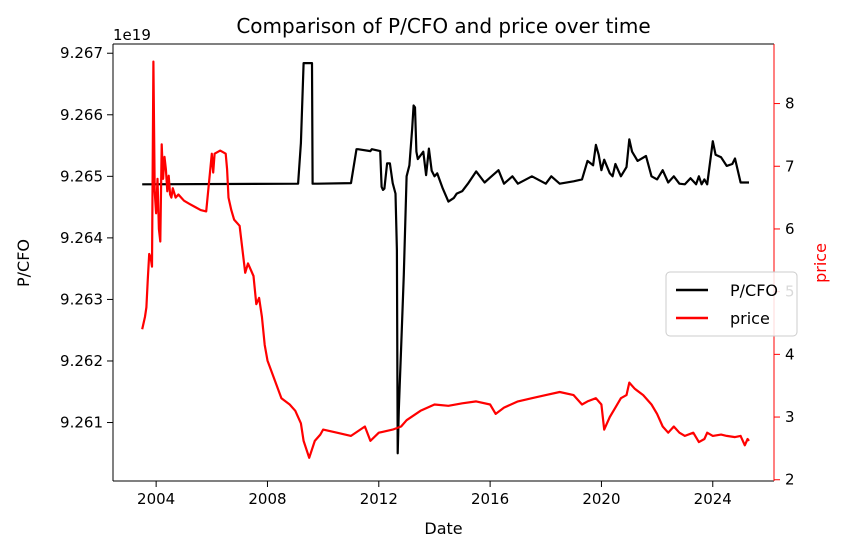  Describe the element at coordinates (81, 115) in the screenshot. I see `y-left-tick-label: 9.266` at that location.